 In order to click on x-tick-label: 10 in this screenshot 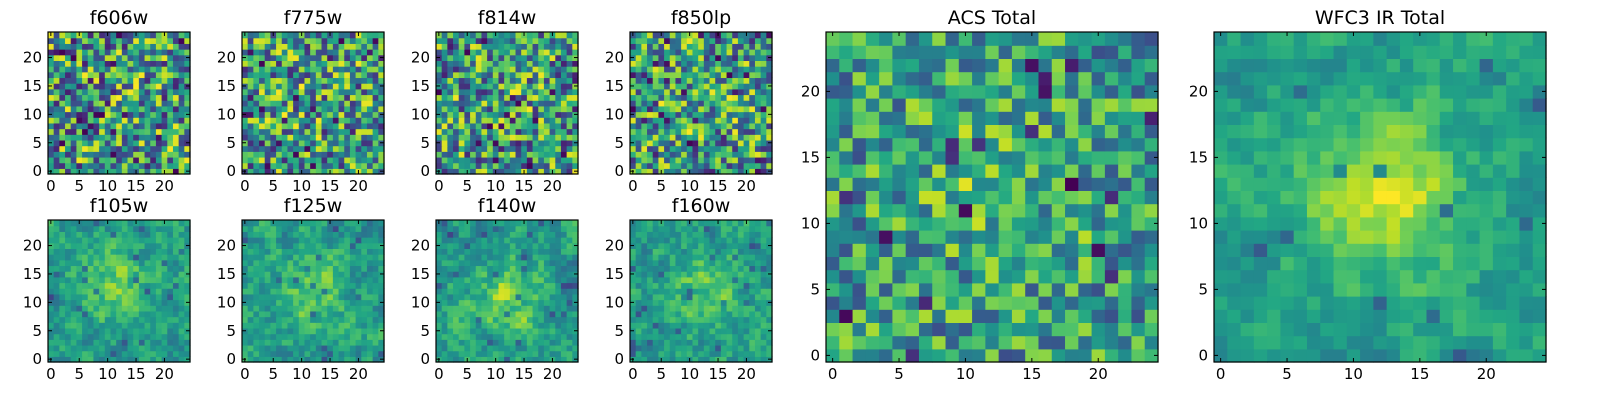, I will do `click(107, 374)`.